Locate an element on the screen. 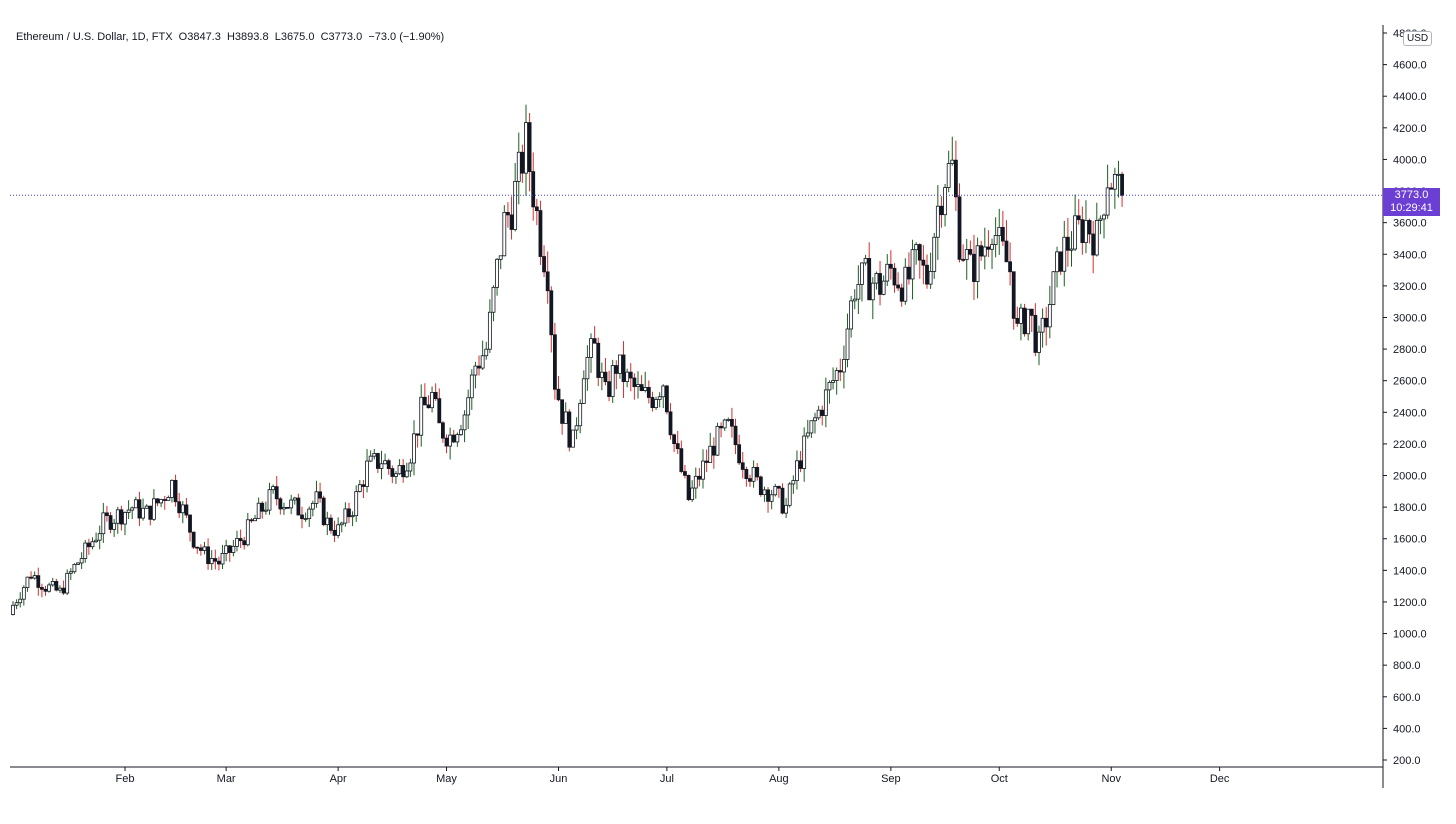 The image size is (1456, 824). time-tick-label: May is located at coordinates (446, 779).